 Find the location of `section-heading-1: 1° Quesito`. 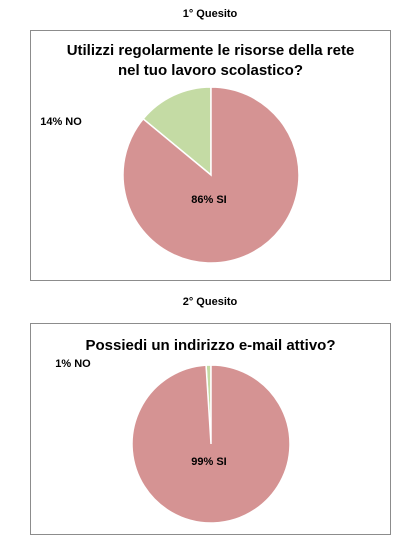

section-heading-1: 1° Quesito is located at coordinates (210, 14).